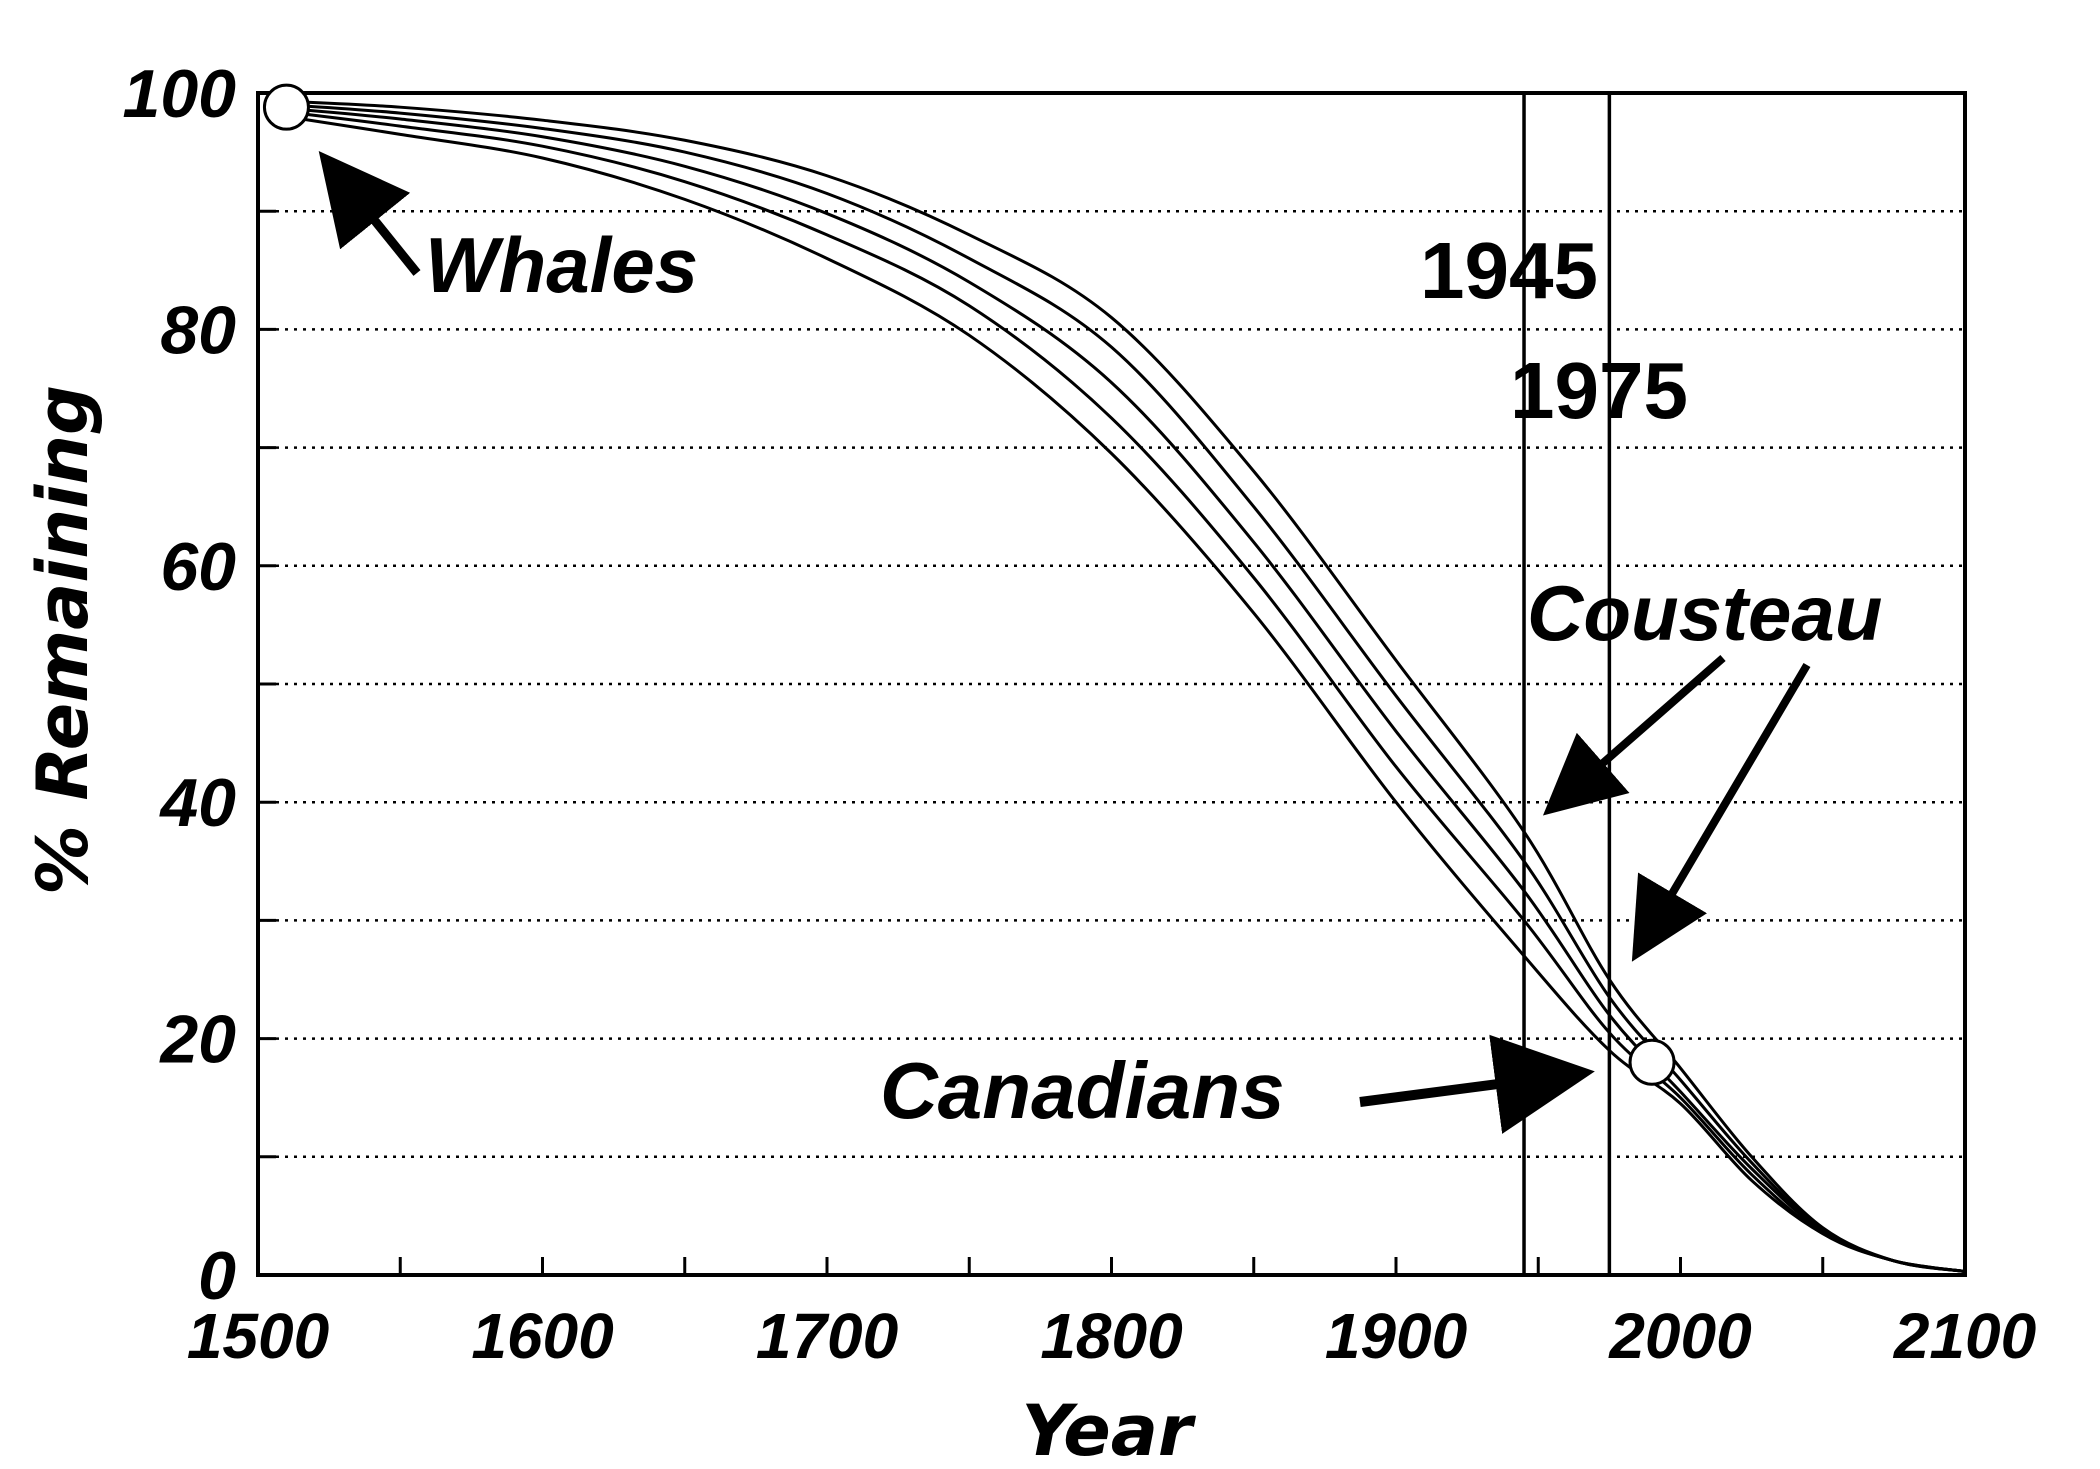 The image size is (2100, 1469). What do you see at coordinates (180, 685) in the screenshot?
I see `y-tick-labels: 0 20 40 60 80 100` at bounding box center [180, 685].